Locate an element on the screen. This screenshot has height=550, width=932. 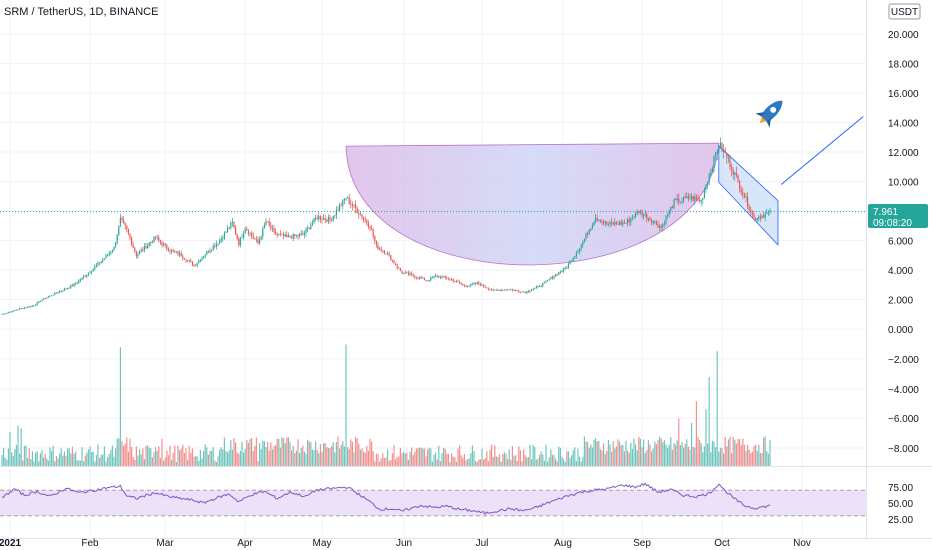
symbol-title: SRM / TetherUS, 1D, BINANCE is located at coordinates (81, 12).